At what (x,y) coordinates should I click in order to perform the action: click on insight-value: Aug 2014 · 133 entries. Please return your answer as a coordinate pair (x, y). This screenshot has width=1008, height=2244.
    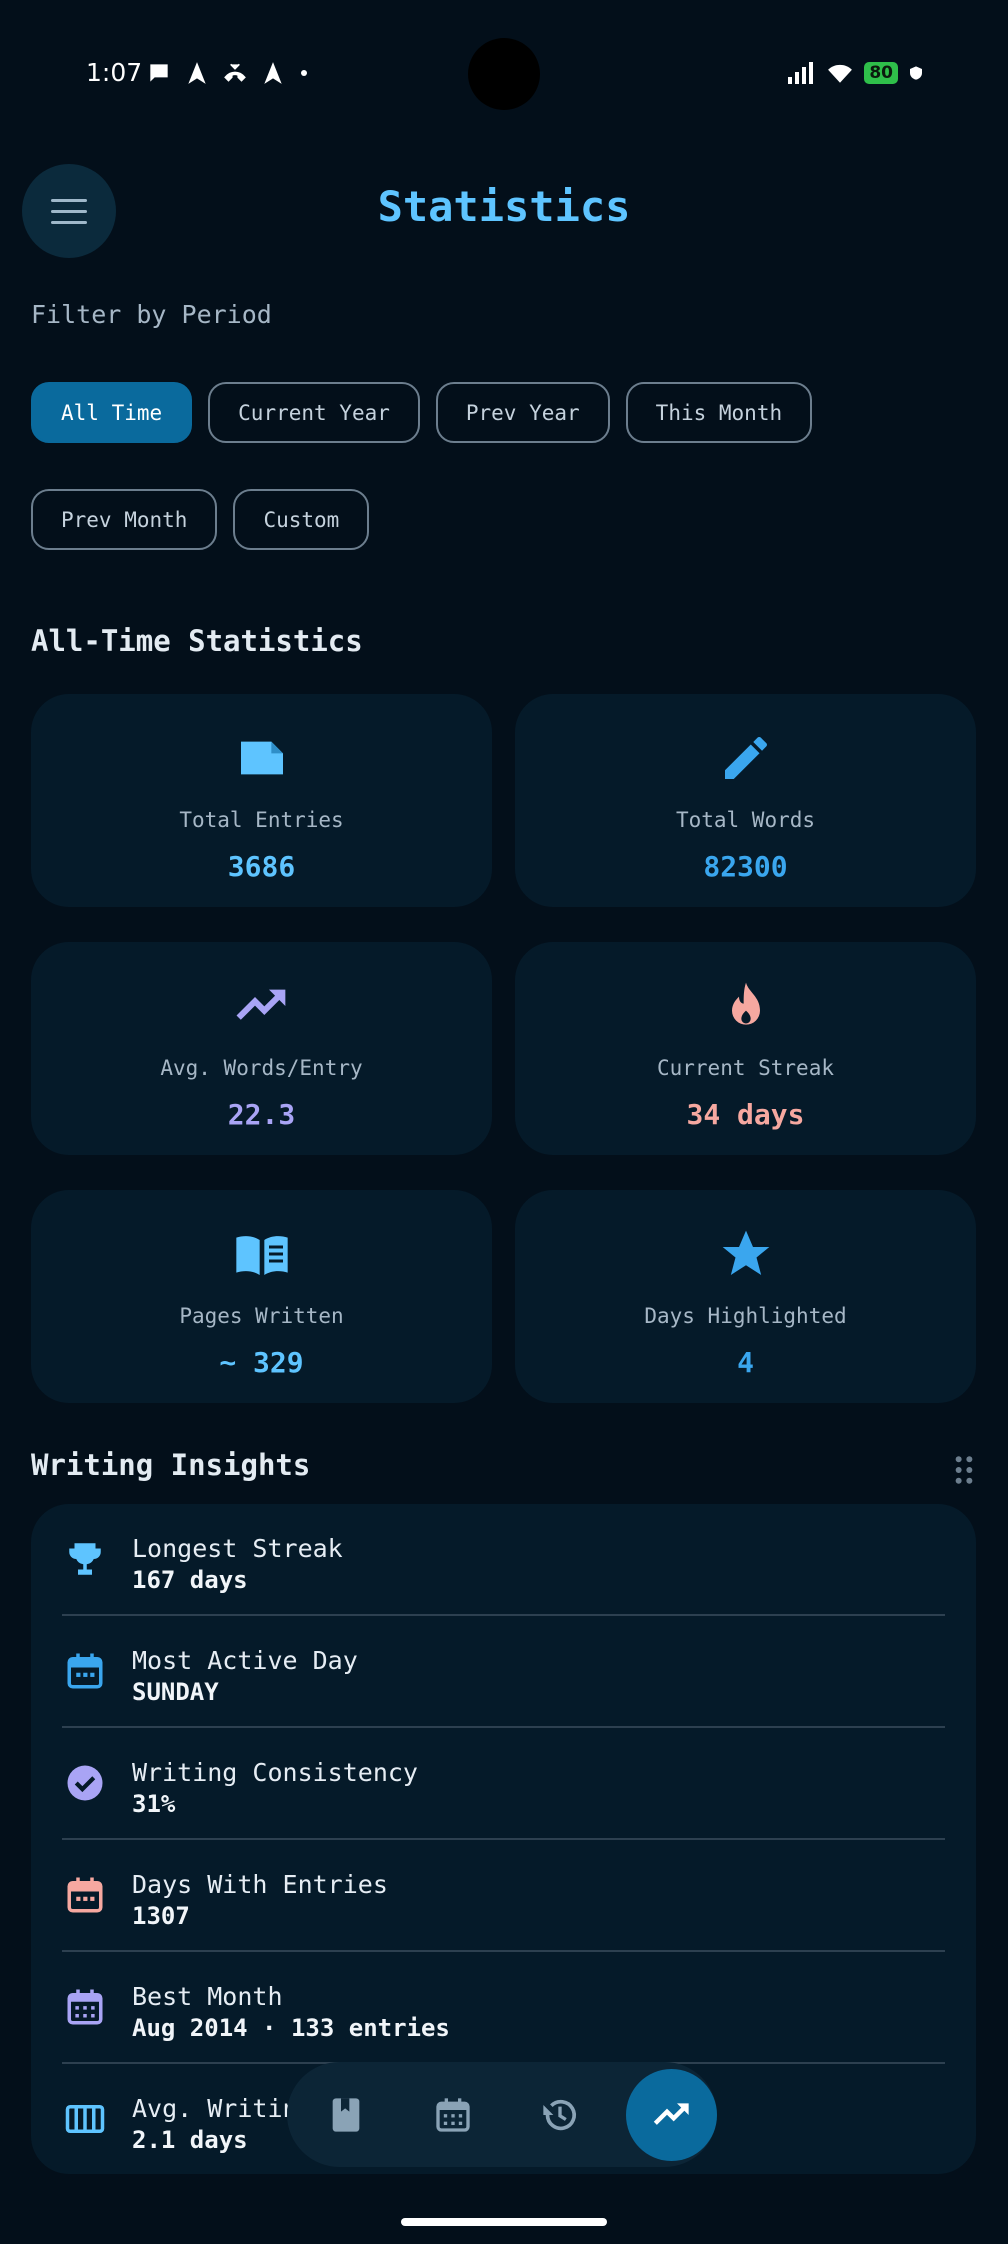
    Looking at the image, I should click on (291, 2028).